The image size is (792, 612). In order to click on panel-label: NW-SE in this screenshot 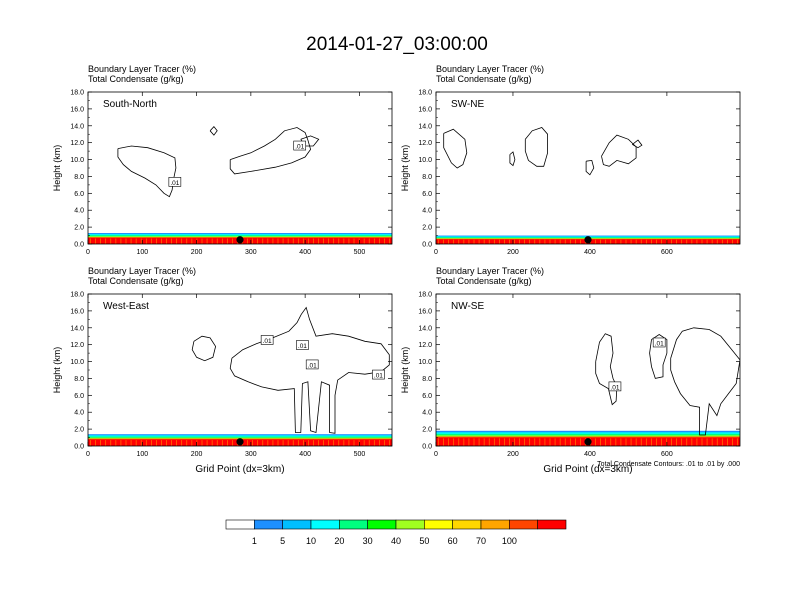, I will do `click(467, 306)`.